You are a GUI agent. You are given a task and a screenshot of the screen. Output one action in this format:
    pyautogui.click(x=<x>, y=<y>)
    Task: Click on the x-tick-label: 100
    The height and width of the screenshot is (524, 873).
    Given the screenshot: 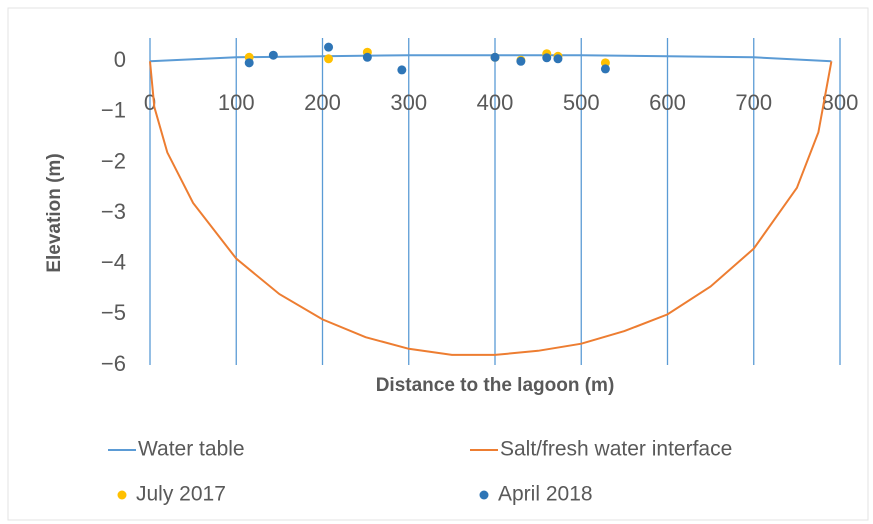 What is the action you would take?
    pyautogui.click(x=236, y=102)
    